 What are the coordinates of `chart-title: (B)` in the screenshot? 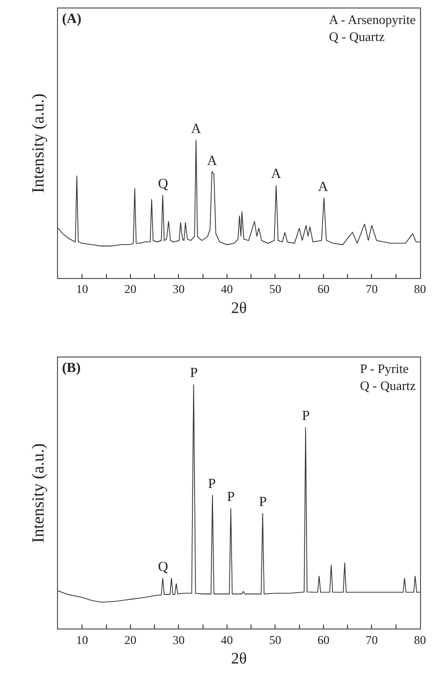 It's located at (71, 368).